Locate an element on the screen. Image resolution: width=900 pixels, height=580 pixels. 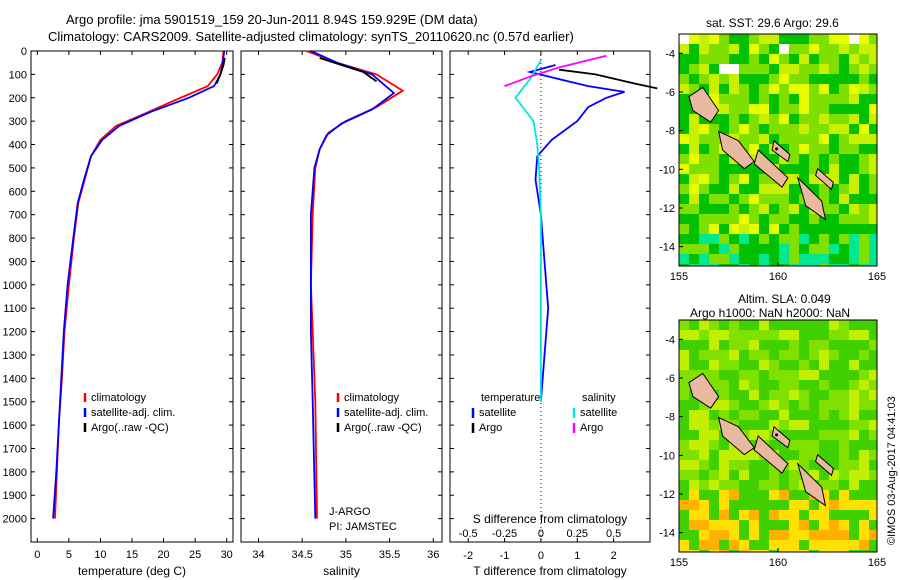
map-y-tick-label: -8 is located at coordinates (670, 132).